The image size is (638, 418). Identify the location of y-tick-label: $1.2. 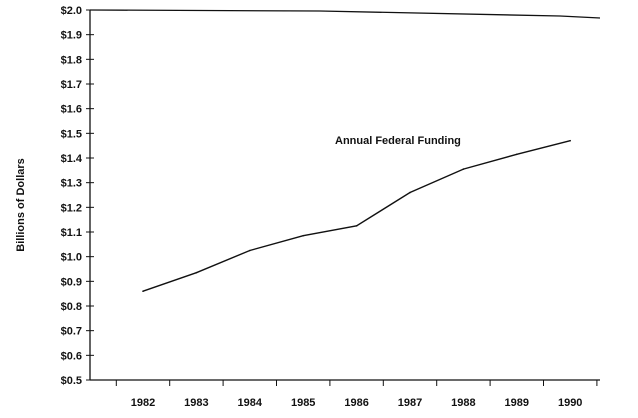
(71, 208).